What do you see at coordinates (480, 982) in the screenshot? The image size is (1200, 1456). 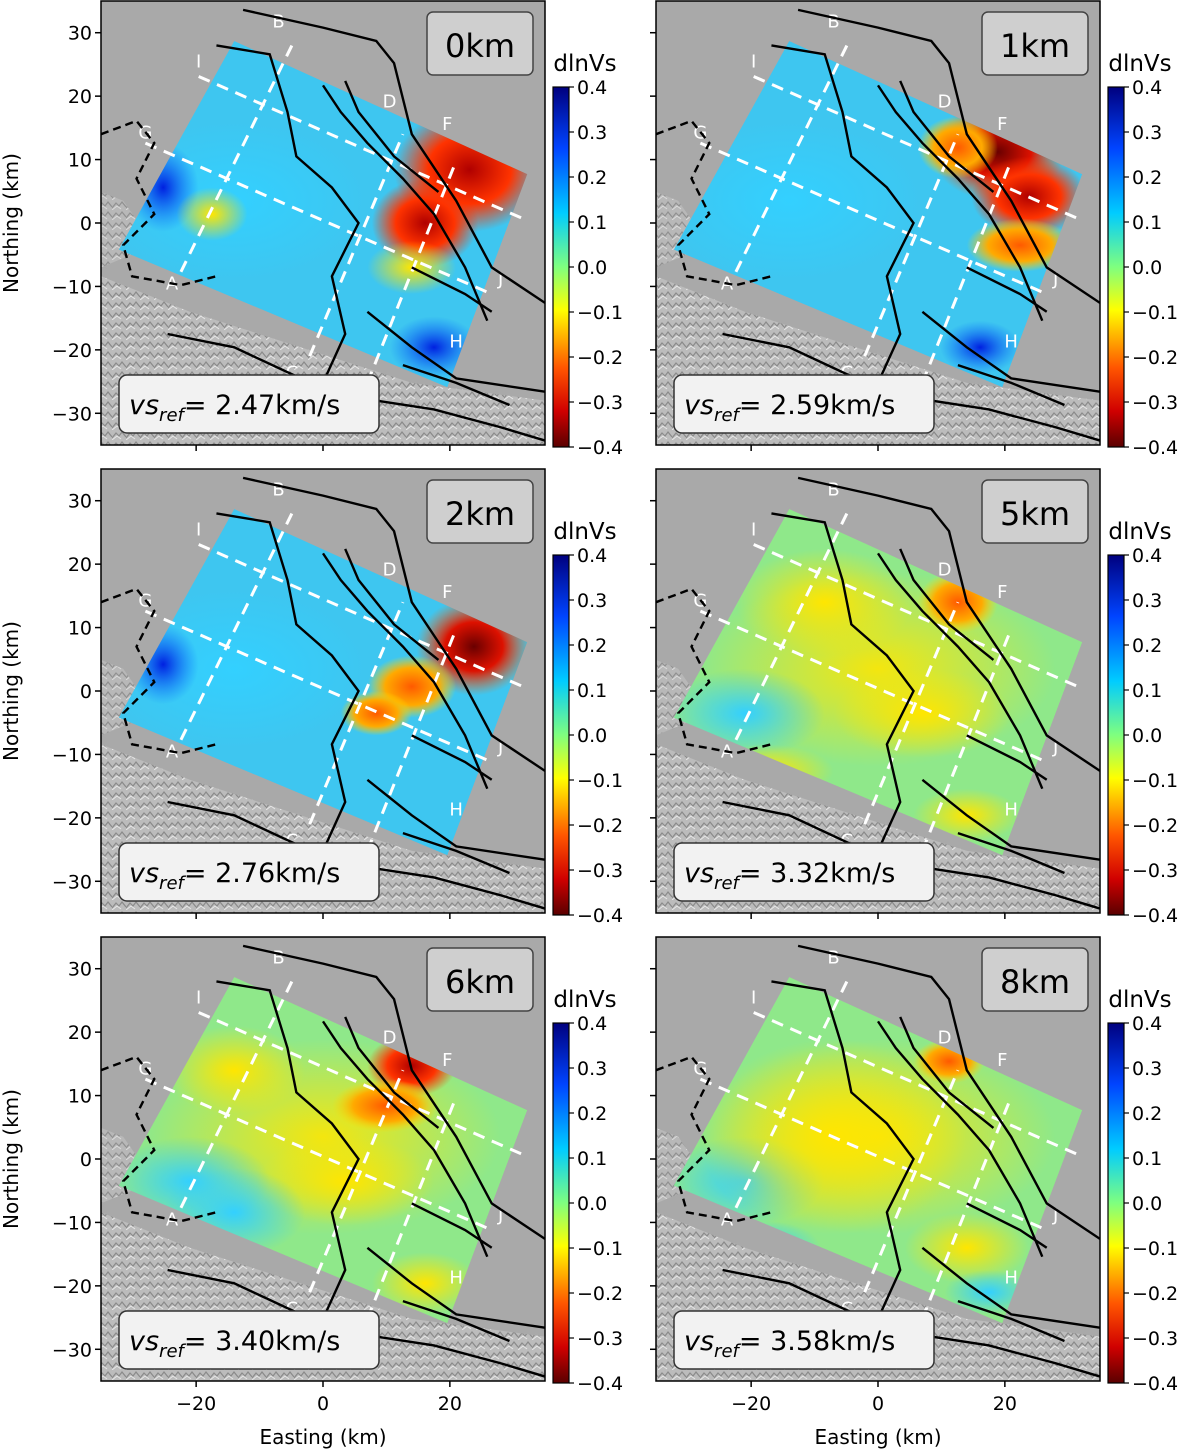 I see `depth-label: 6km` at bounding box center [480, 982].